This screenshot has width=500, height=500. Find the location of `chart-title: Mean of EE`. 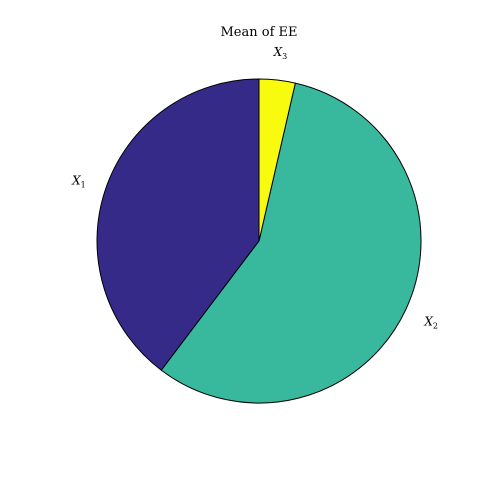

chart-title: Mean of EE is located at coordinates (258, 32).